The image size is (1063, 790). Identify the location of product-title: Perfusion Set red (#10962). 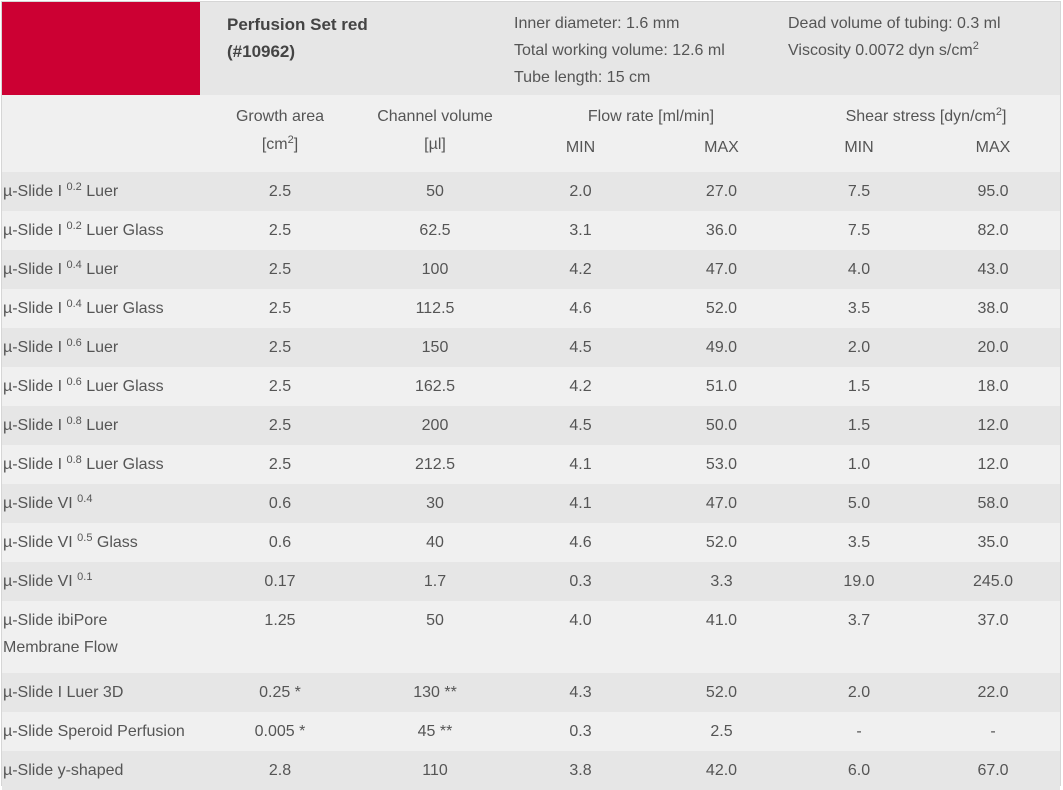
(357, 48).